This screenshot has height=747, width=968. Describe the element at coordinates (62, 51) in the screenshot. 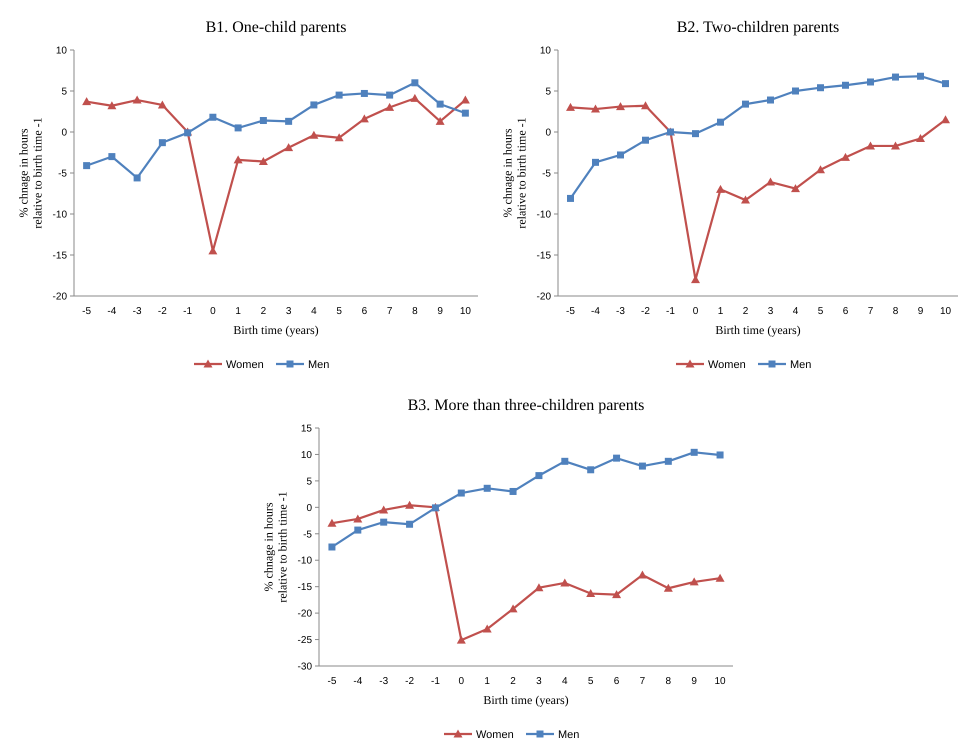

I see `y-tick-label: 10` at that location.